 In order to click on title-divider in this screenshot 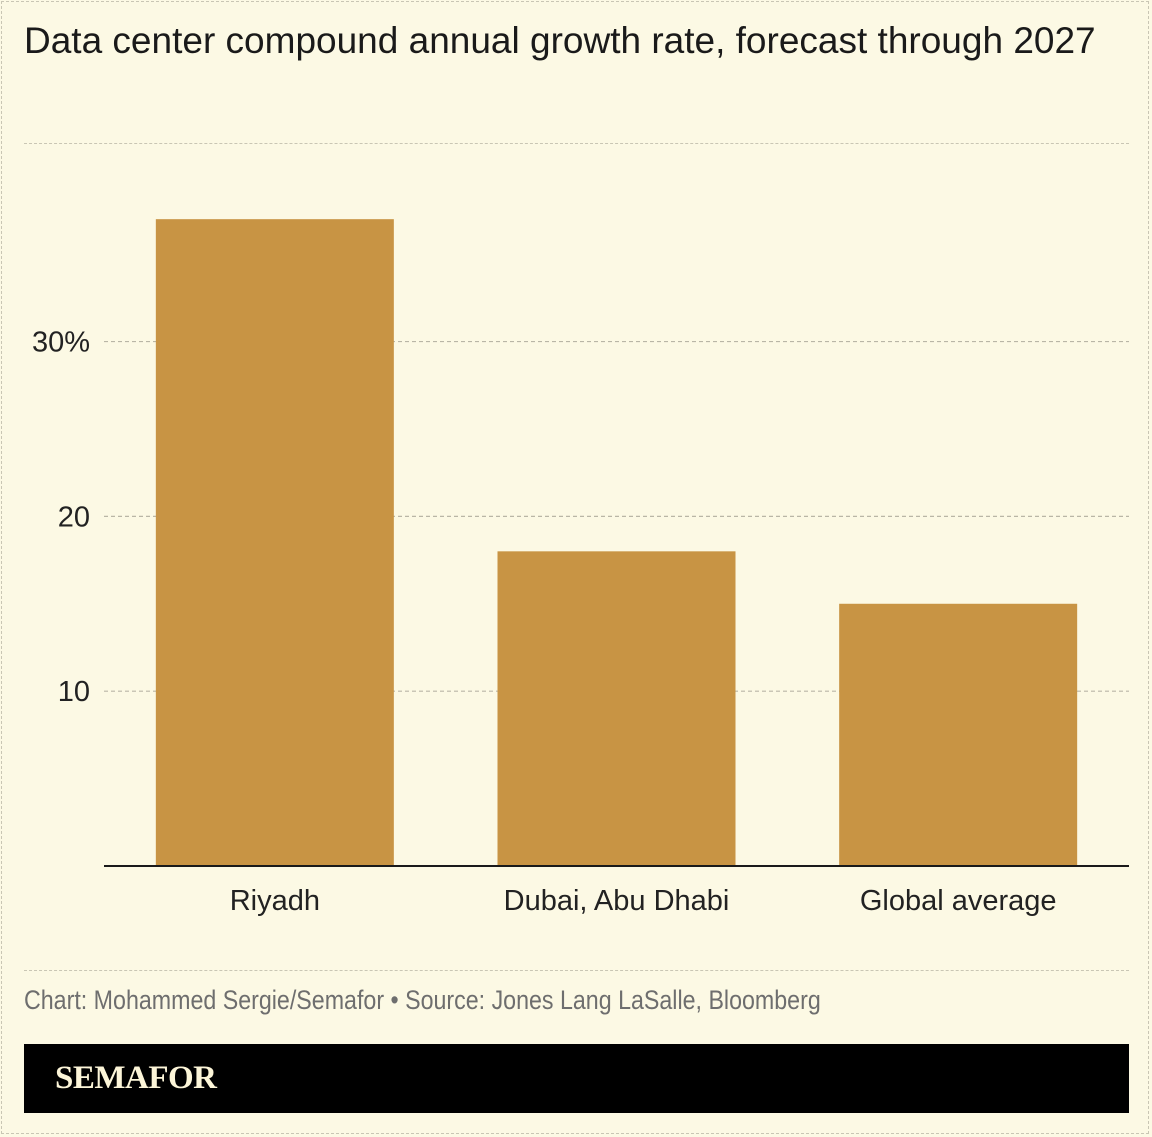, I will do `click(576, 143)`.